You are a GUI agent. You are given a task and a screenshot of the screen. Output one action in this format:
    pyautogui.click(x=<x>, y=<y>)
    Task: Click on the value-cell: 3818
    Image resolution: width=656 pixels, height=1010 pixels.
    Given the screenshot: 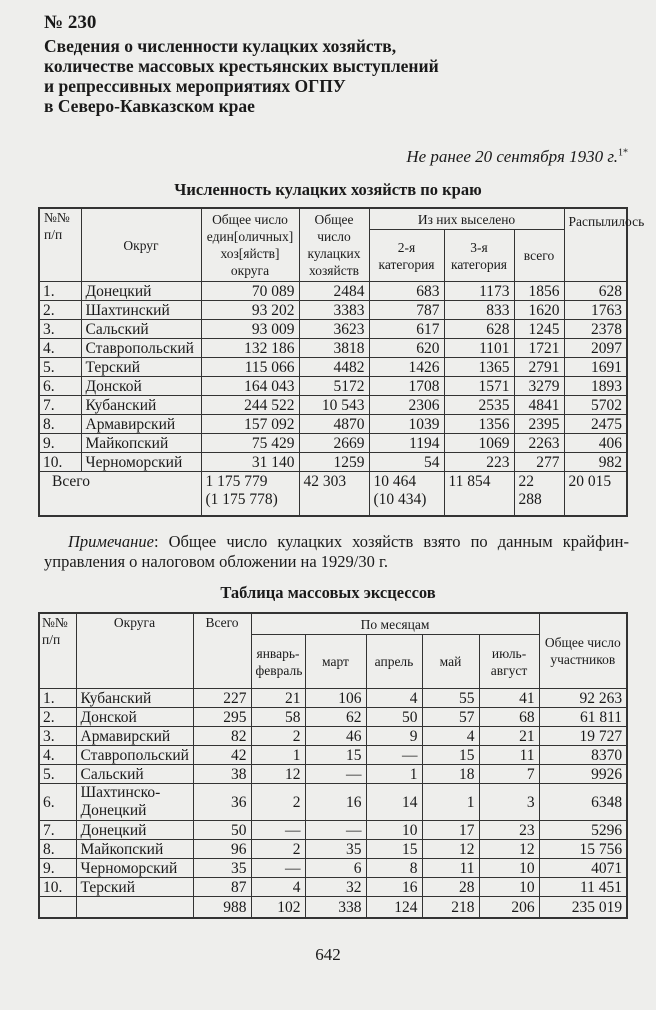 What is the action you would take?
    pyautogui.click(x=334, y=348)
    